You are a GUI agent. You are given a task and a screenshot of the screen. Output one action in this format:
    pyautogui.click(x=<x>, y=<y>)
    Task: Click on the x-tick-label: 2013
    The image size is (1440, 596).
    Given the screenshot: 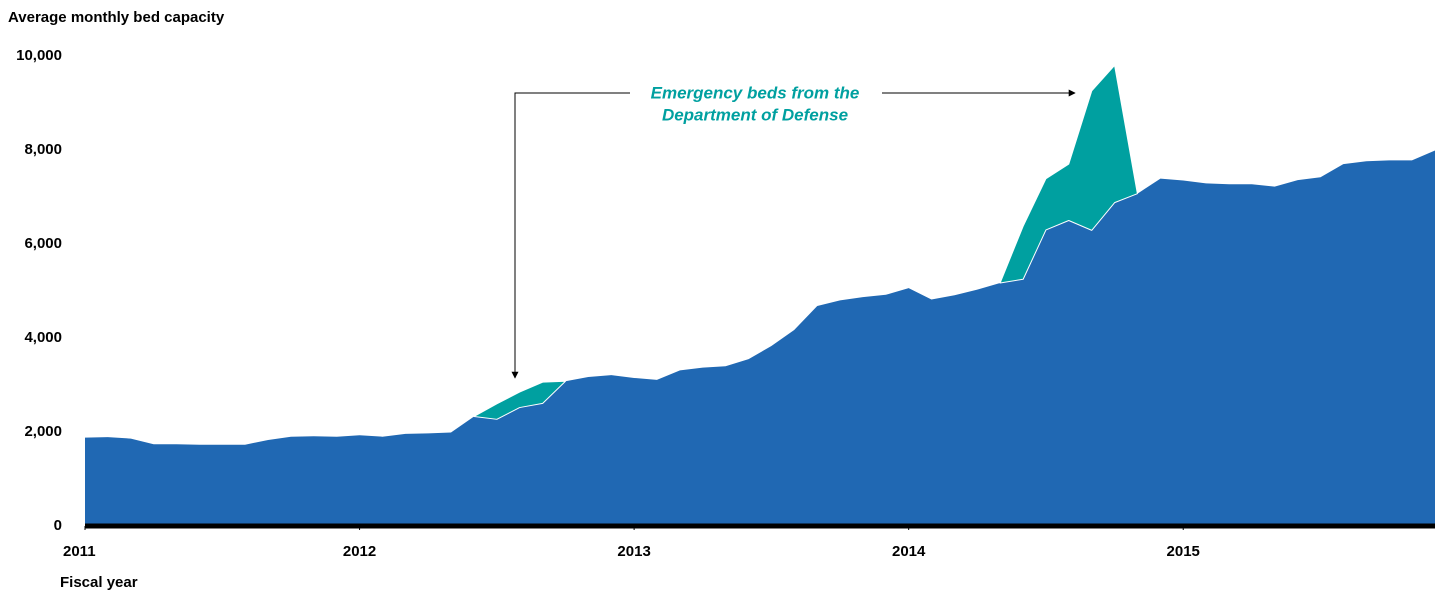 What is the action you would take?
    pyautogui.click(x=633, y=551)
    